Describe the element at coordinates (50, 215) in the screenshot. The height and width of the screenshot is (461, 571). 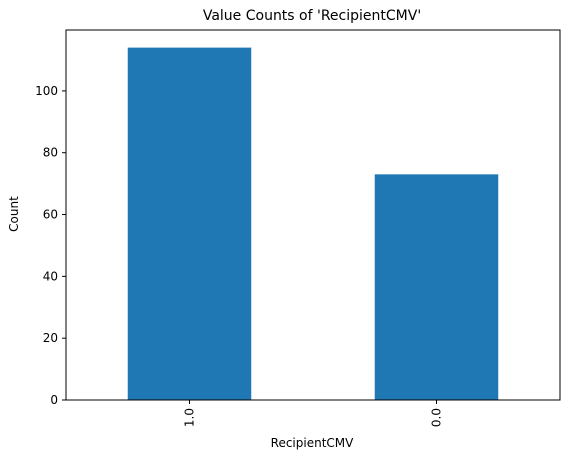
I see `y-tick-label: 60` at that location.